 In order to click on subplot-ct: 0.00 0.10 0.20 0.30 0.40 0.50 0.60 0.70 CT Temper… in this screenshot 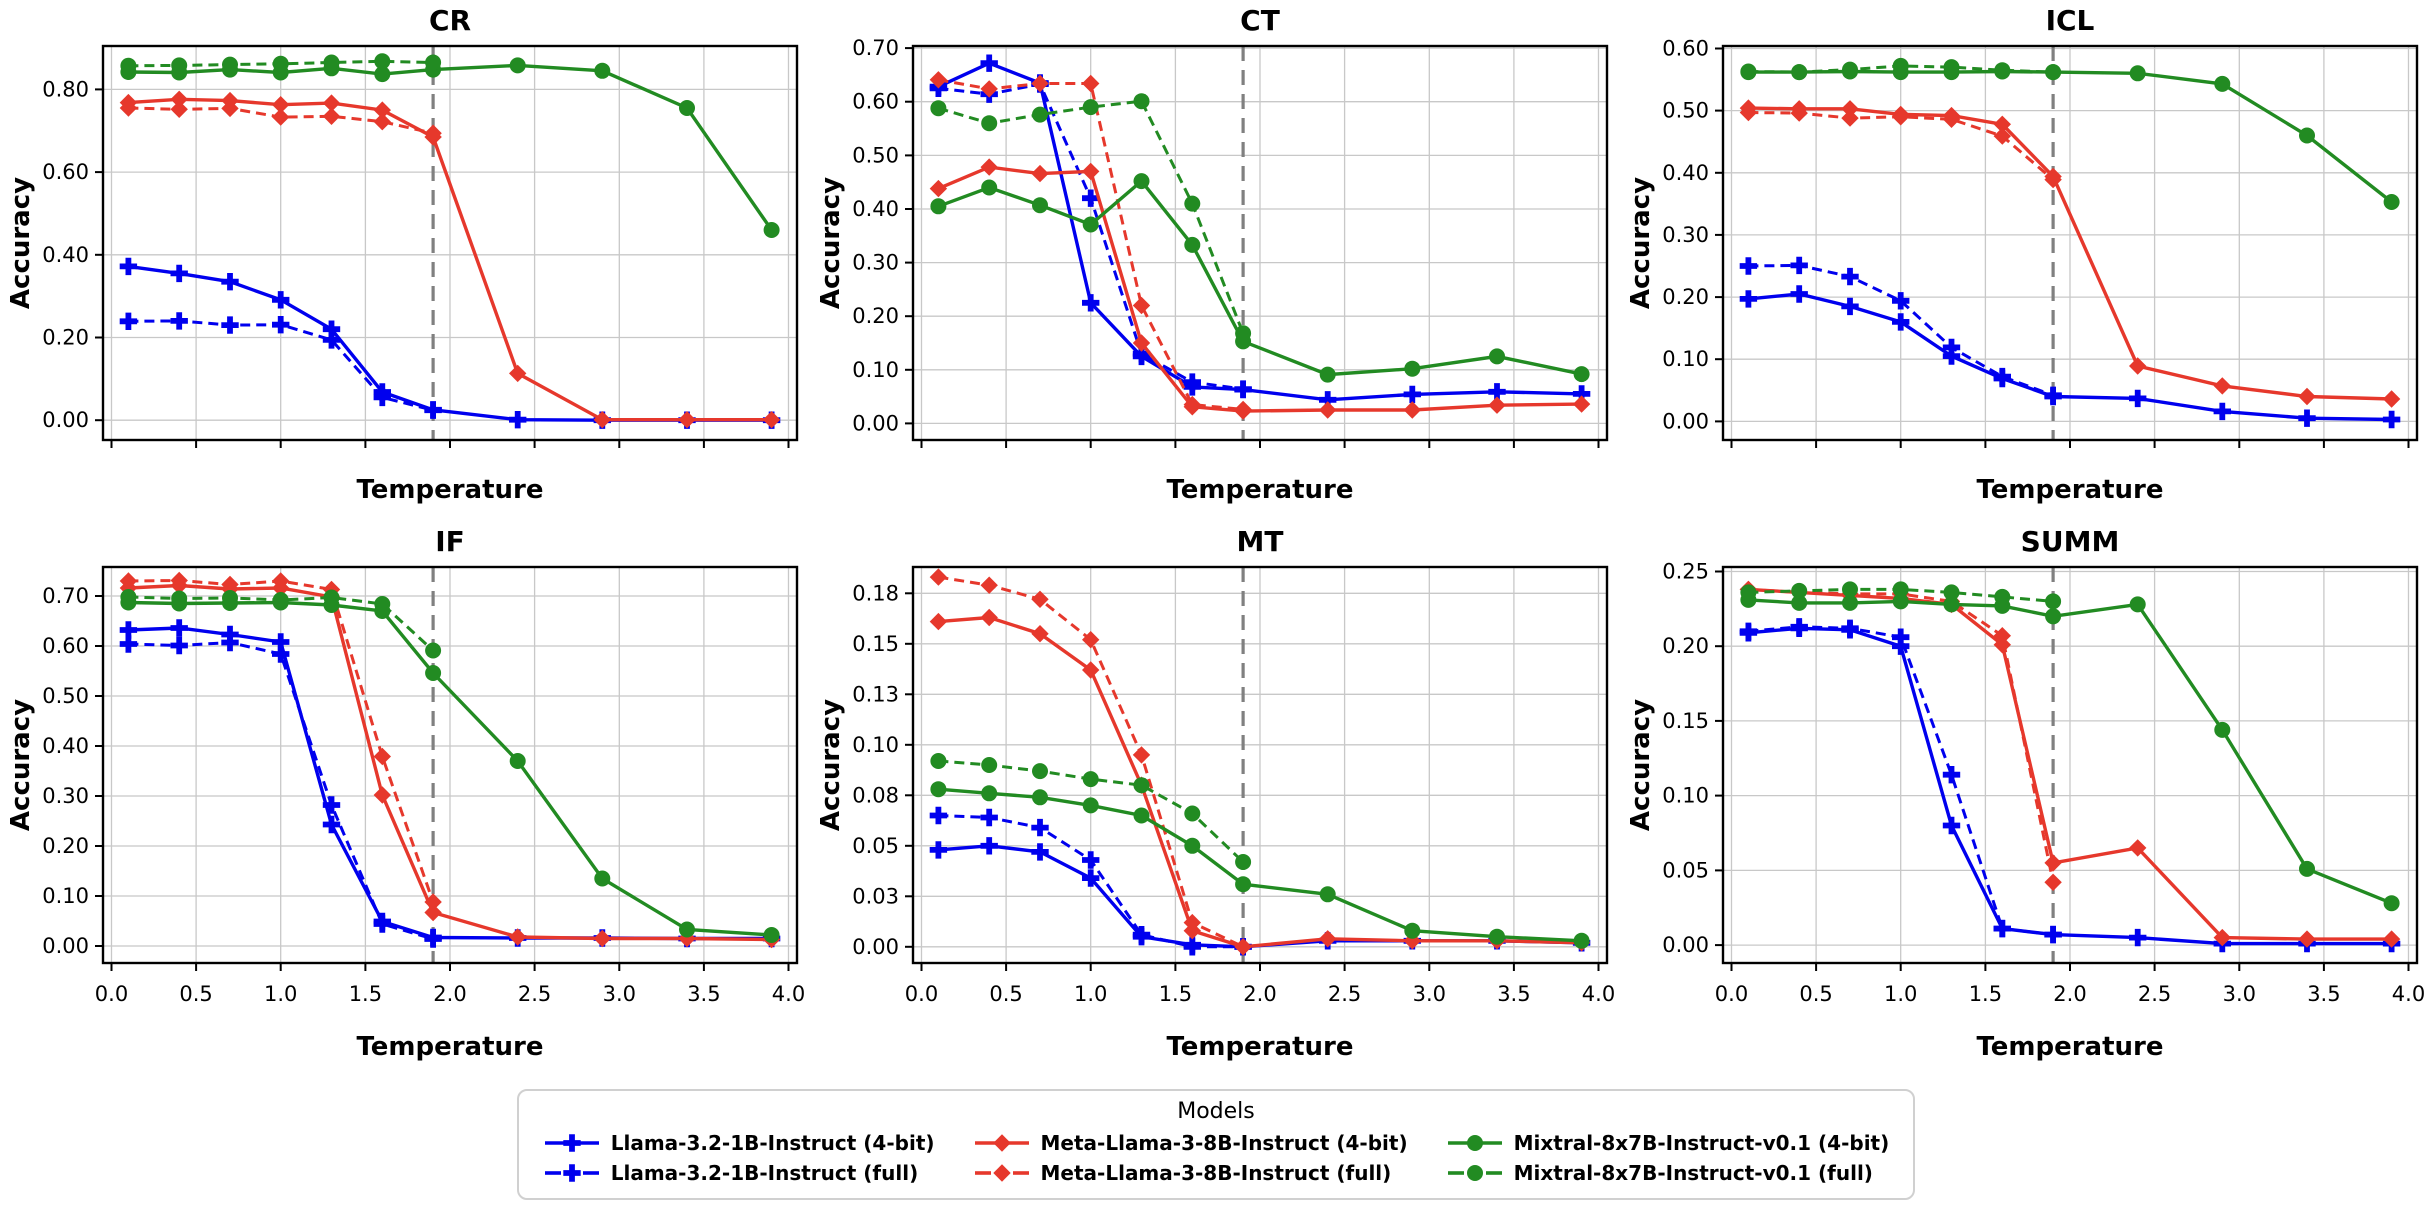, I will do `click(1212, 254)`.